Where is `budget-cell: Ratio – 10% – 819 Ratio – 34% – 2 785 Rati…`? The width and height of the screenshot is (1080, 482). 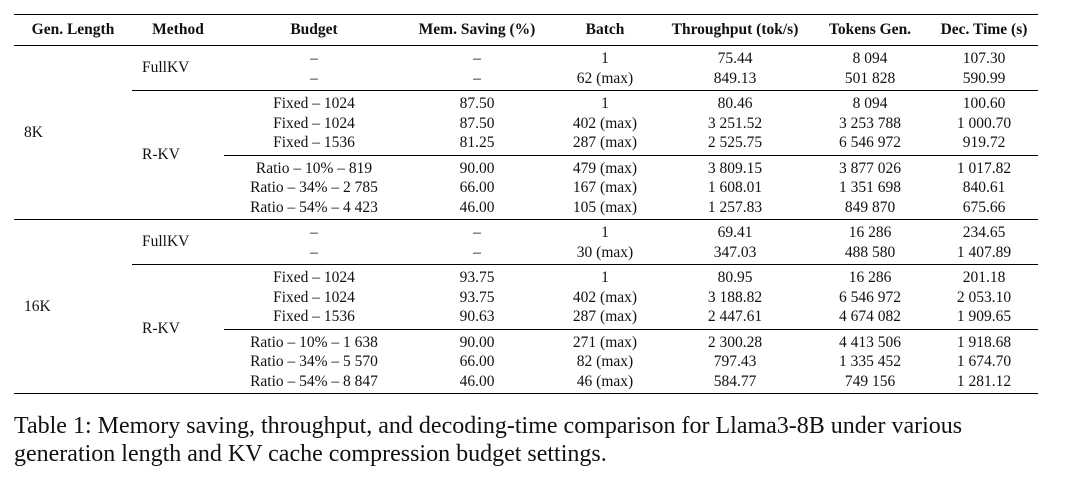 budget-cell: Ratio – 10% – 819 Ratio – 34% – 2 785 Rati… is located at coordinates (314, 187).